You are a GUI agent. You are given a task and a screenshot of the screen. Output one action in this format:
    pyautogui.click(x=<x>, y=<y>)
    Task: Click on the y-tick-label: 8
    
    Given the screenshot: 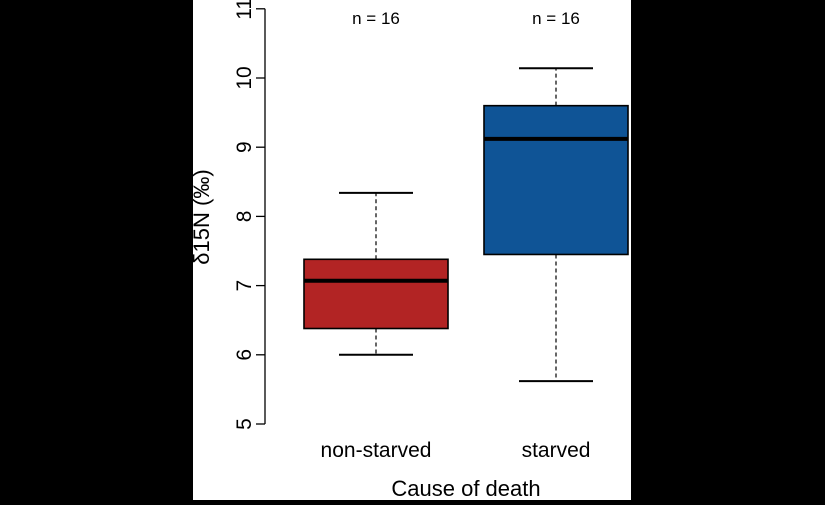 What is the action you would take?
    pyautogui.click(x=244, y=217)
    